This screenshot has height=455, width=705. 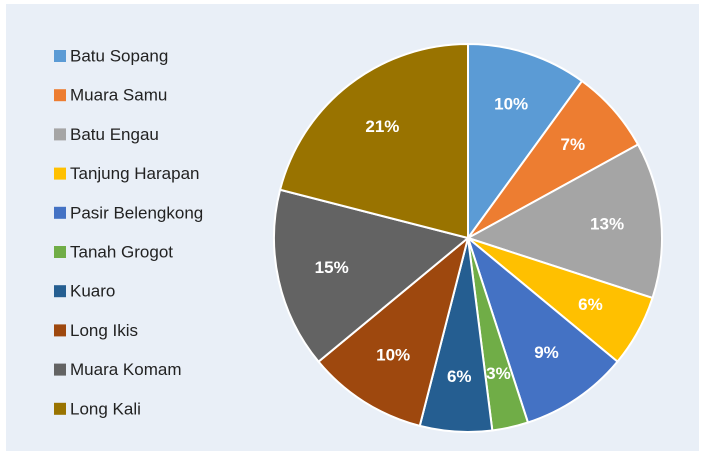 What do you see at coordinates (114, 134) in the screenshot?
I see `legend-label: Batu Engau` at bounding box center [114, 134].